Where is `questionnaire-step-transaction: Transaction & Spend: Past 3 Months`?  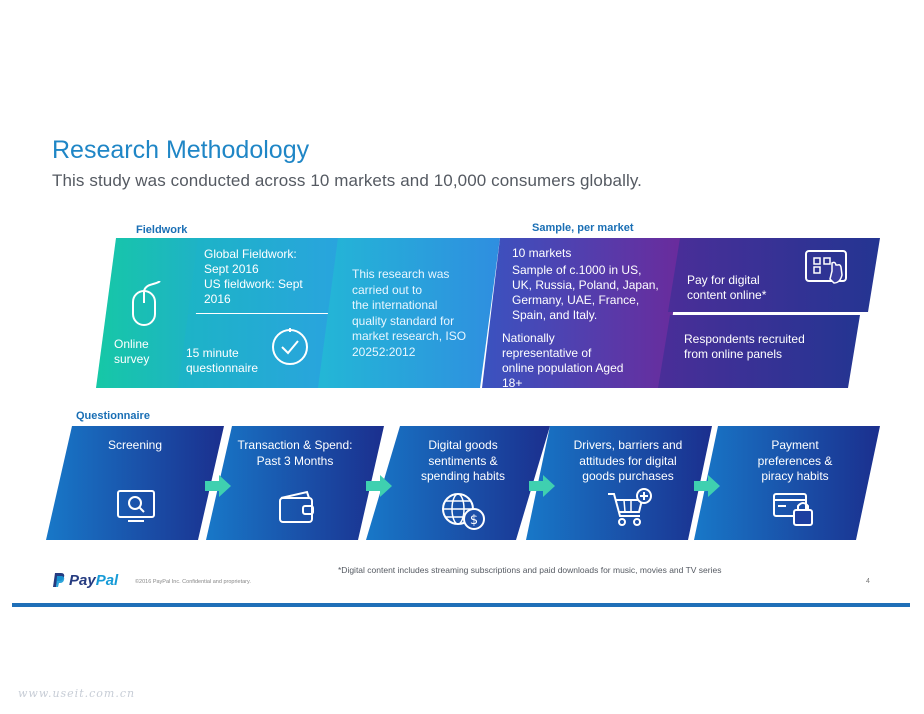
questionnaire-step-transaction: Transaction & Spend: Past 3 Months is located at coordinates (295, 483).